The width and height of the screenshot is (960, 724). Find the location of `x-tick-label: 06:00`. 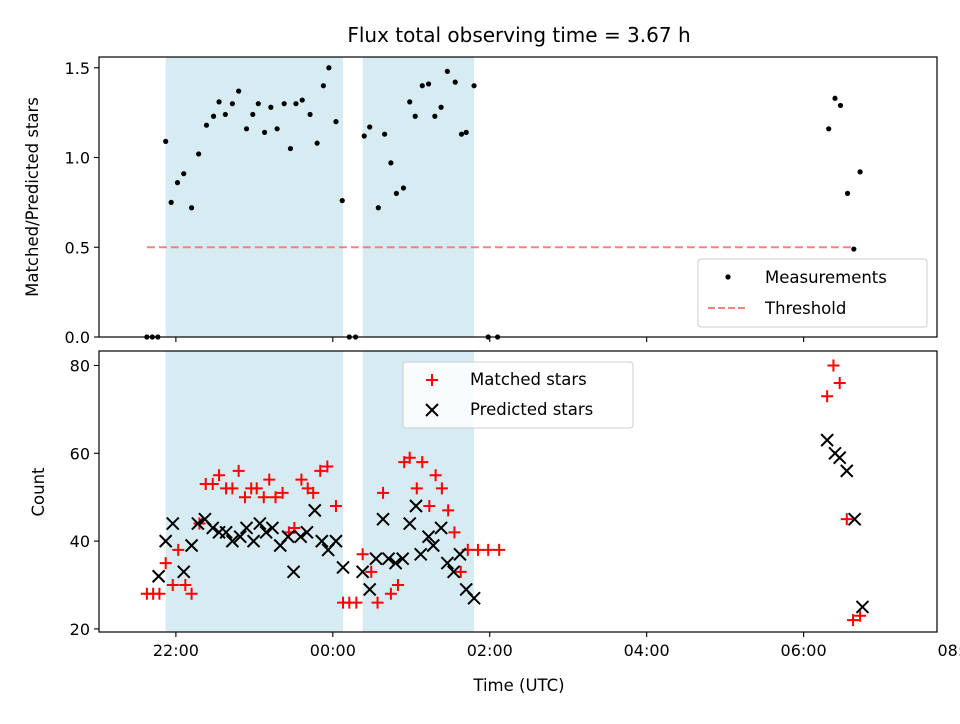

x-tick-label: 06:00 is located at coordinates (804, 650).